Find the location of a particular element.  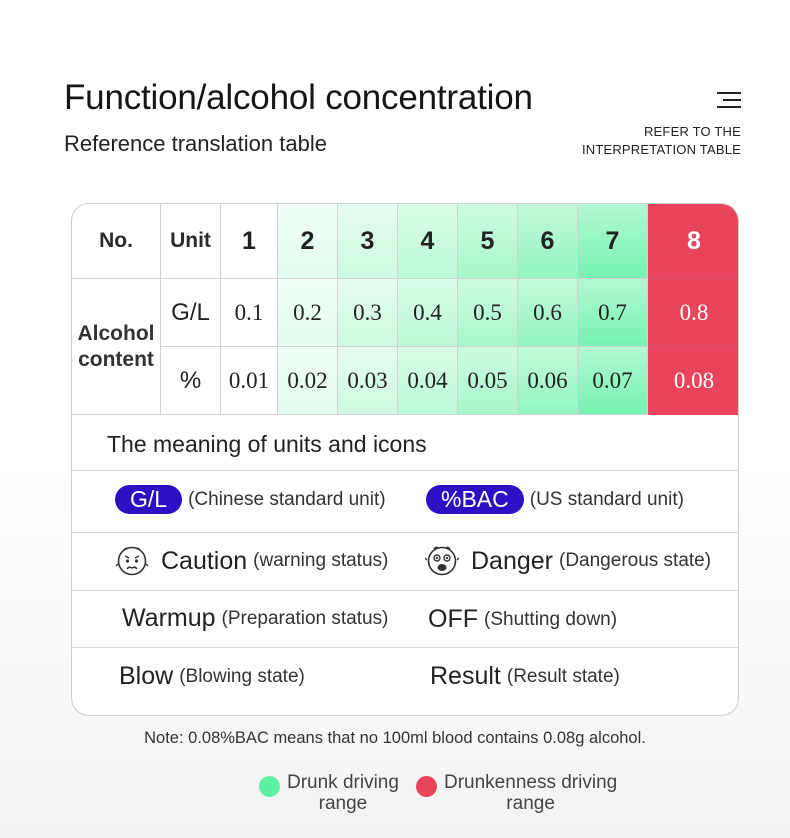

pct-value: 0.07 is located at coordinates (612, 380).